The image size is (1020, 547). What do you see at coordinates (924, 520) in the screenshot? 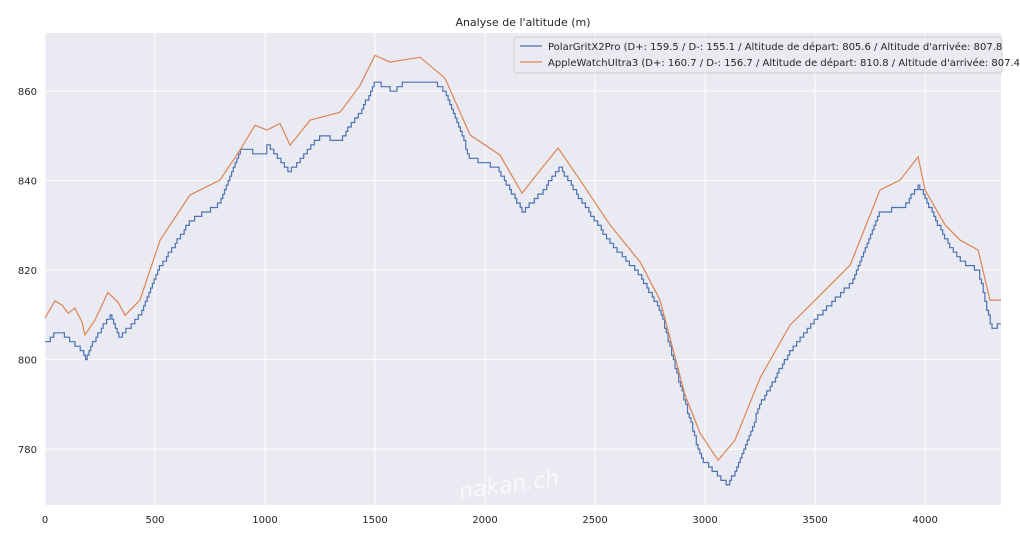
I see `x-tick-label: 4000` at bounding box center [924, 520].